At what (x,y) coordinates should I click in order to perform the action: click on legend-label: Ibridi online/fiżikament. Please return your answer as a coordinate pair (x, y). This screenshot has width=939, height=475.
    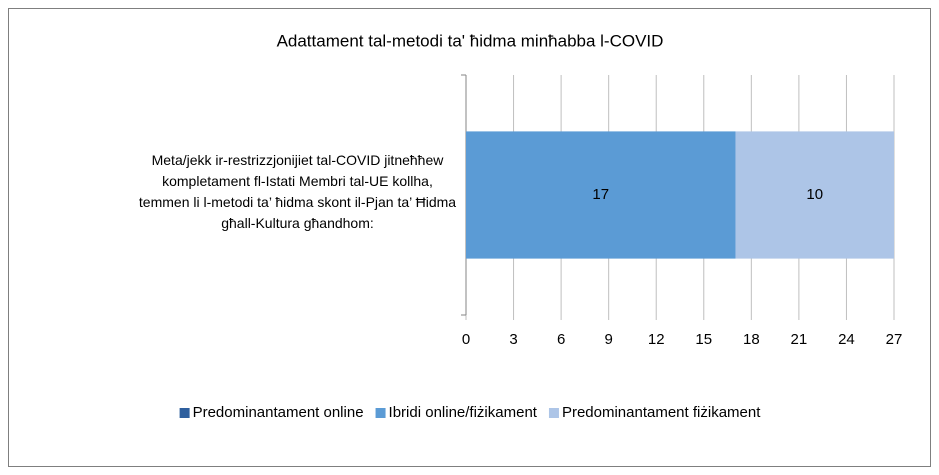
    Looking at the image, I should click on (463, 412).